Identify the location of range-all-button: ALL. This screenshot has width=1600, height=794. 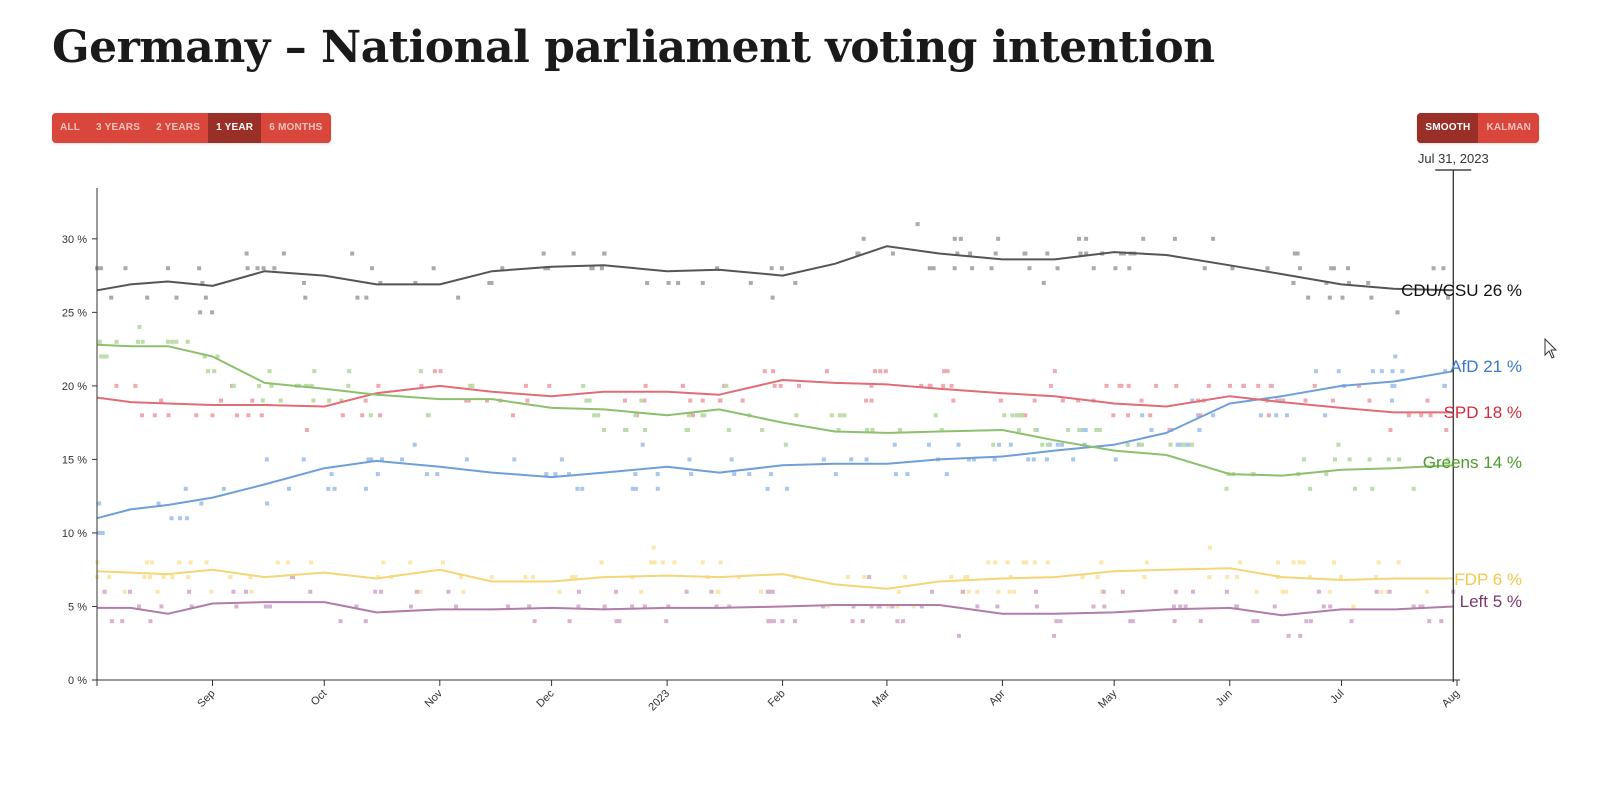
(70, 127).